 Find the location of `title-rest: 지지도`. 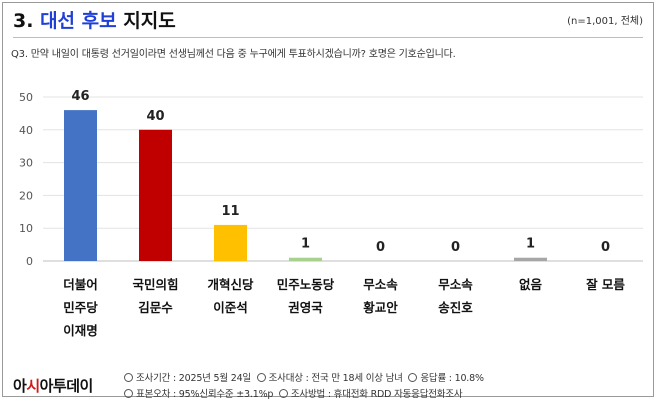

title-rest: 지지도 is located at coordinates (149, 21).